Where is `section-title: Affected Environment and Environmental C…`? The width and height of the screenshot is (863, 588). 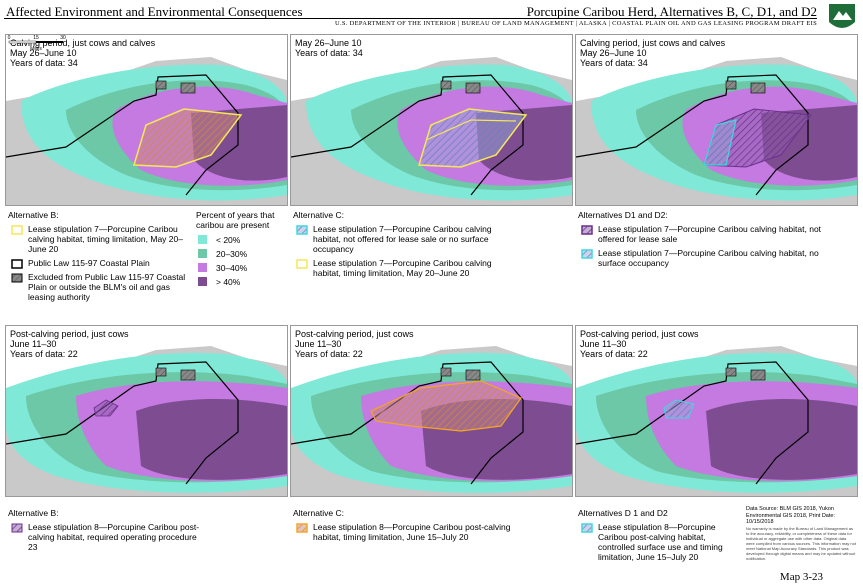
section-title: Affected Environment and Environmental C… is located at coordinates (154, 11).